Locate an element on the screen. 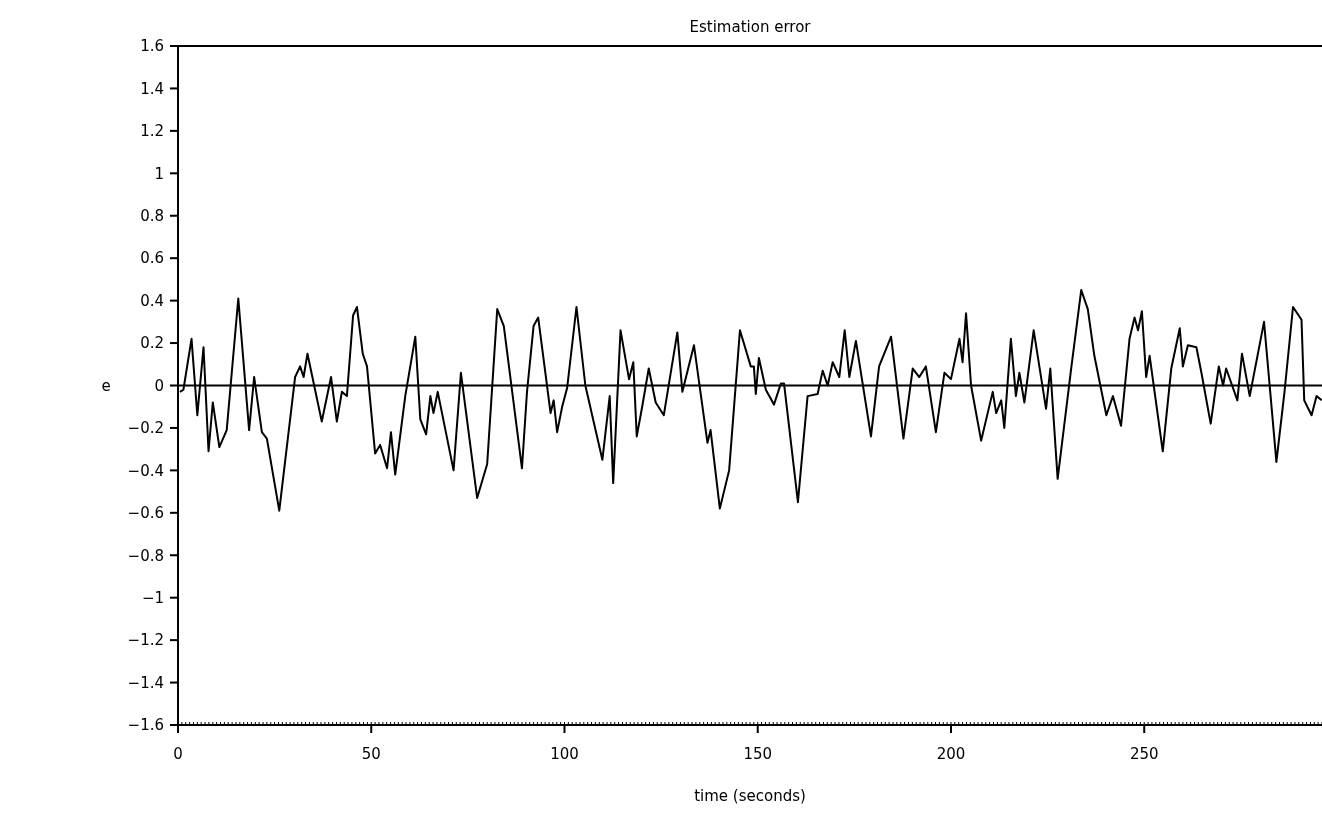 The image size is (1322, 822). y-tick-label: 1.6 is located at coordinates (152, 46).